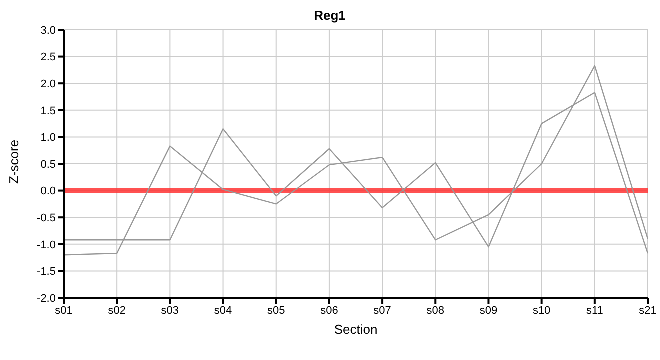  Describe the element at coordinates (595, 310) in the screenshot. I see `x-tick-label: s11` at that location.